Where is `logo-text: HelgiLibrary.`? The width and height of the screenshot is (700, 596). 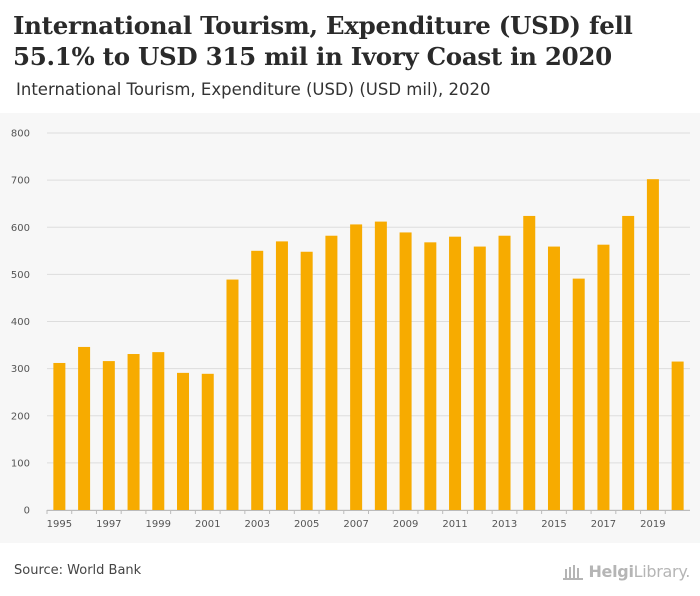 logo-text: HelgiLibrary. is located at coordinates (639, 571).